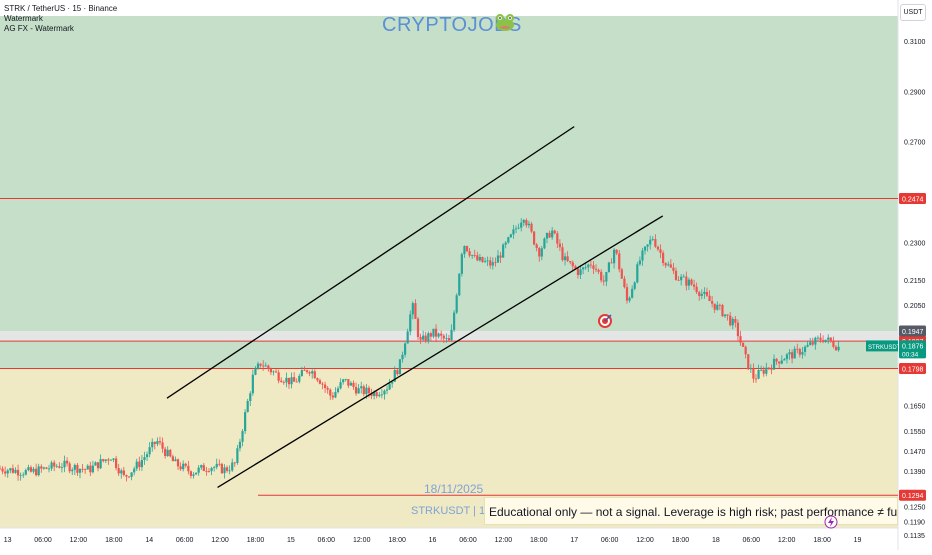 The width and height of the screenshot is (932, 555). I want to click on time-tick-label: 18:00, so click(539, 540).